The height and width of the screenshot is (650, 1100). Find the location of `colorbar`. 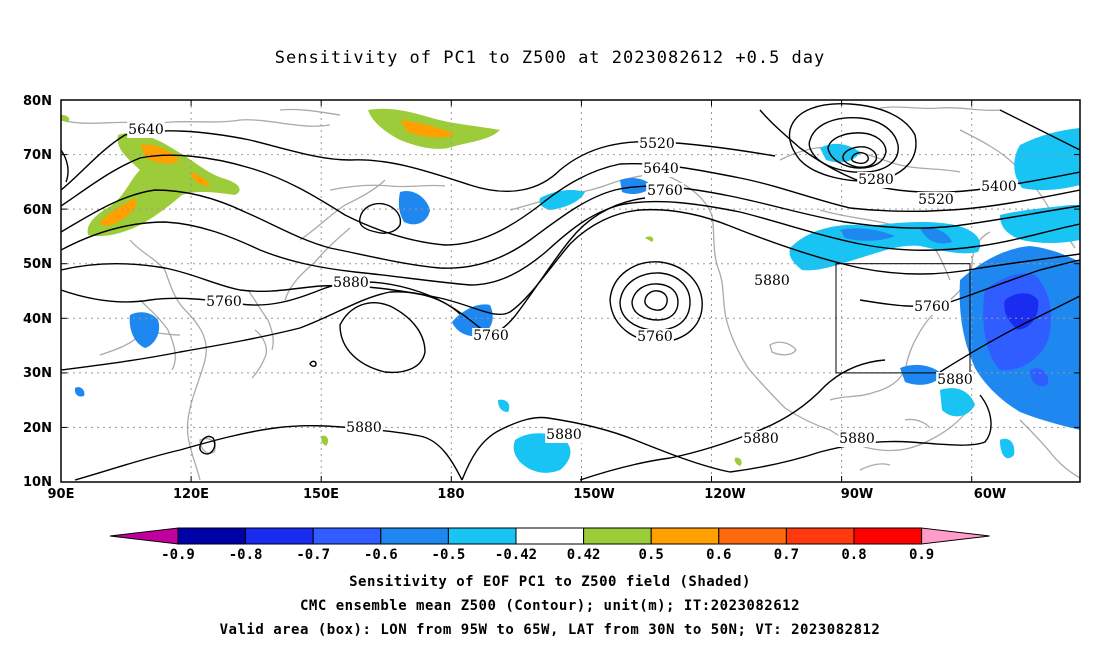

colorbar is located at coordinates (549, 536).